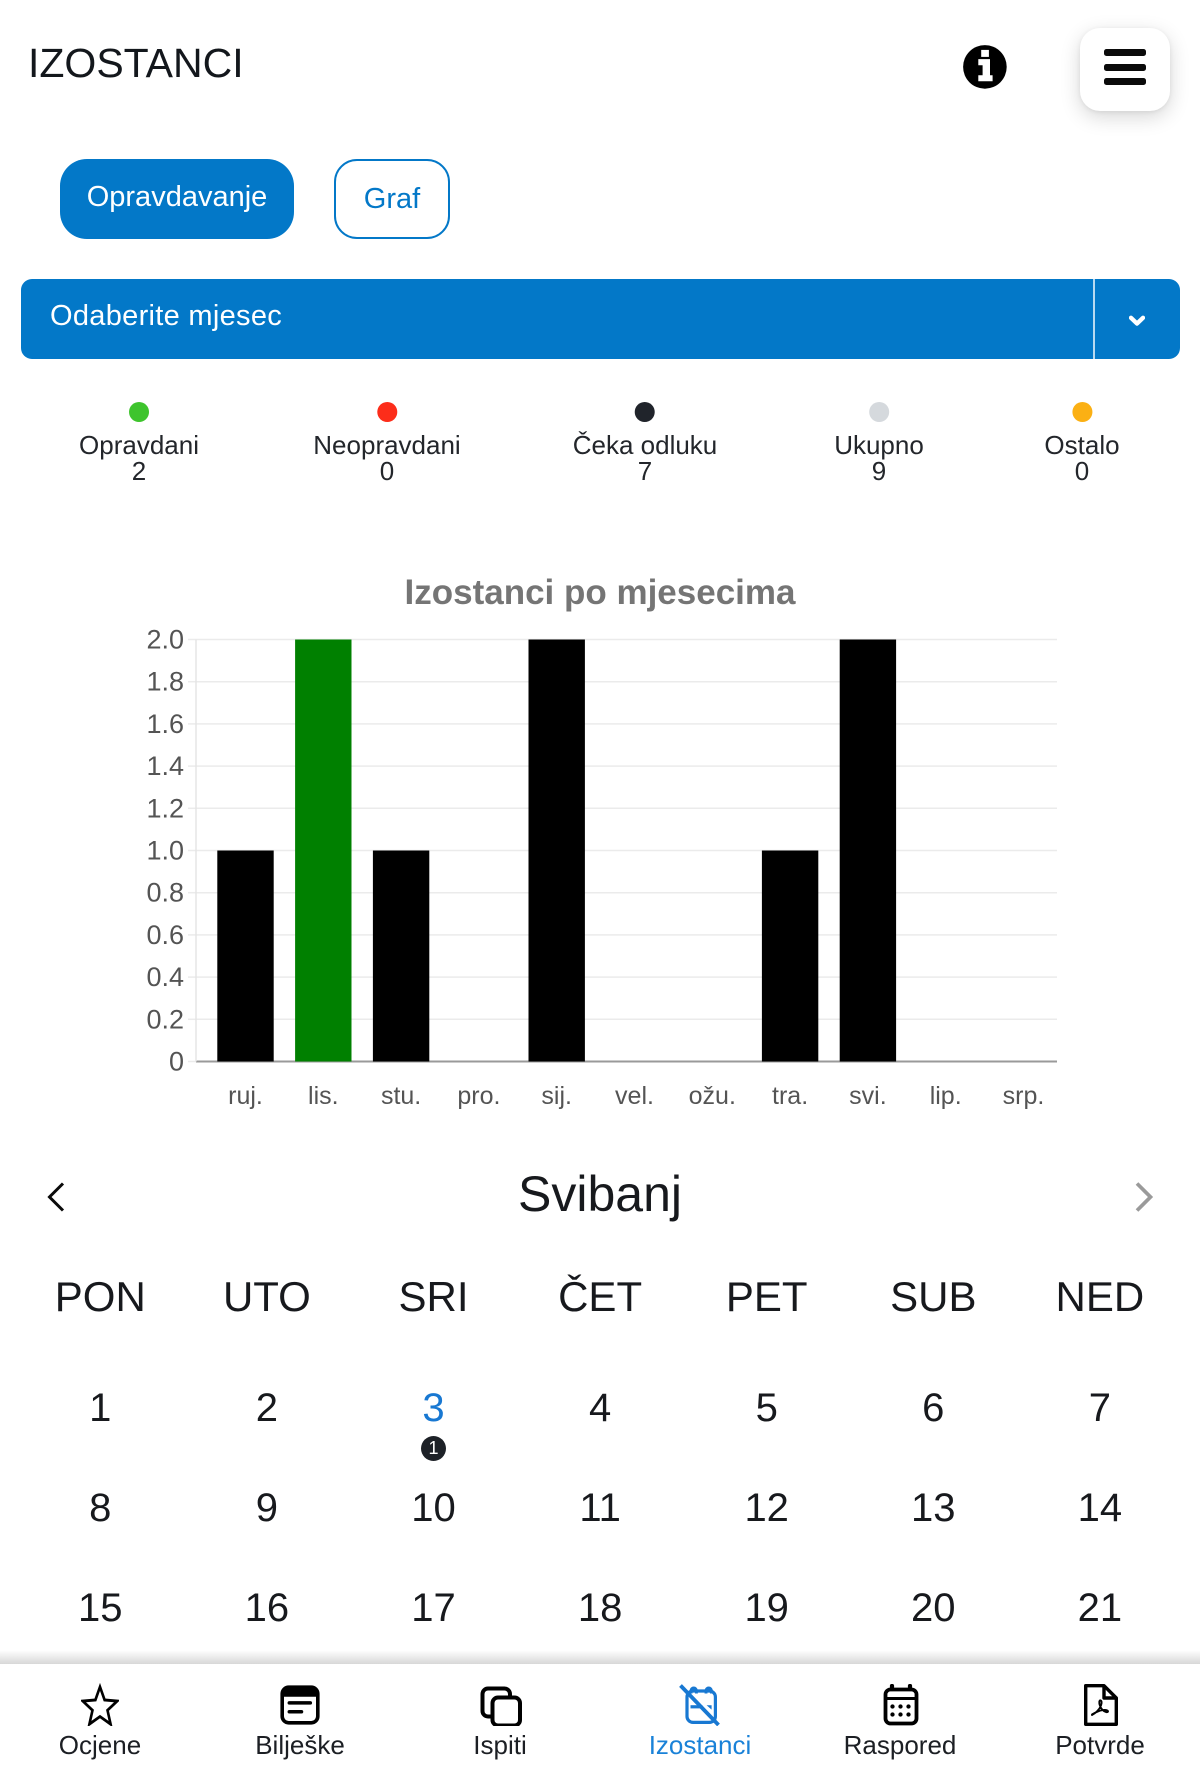  Describe the element at coordinates (712, 1096) in the screenshot. I see `svg-text: ožu.` at that location.